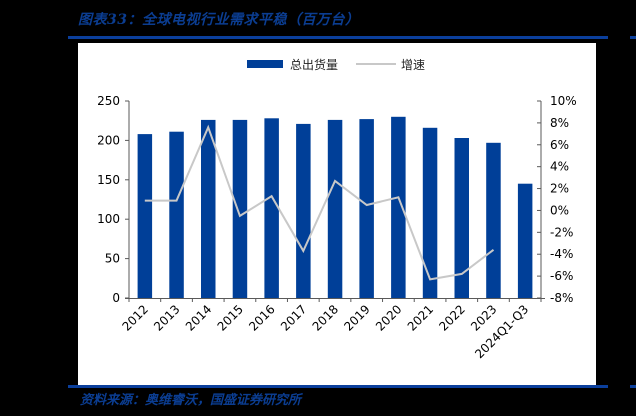 The image size is (636, 416). Describe the element at coordinates (338, 37) in the screenshot. I see `top-rule` at that location.